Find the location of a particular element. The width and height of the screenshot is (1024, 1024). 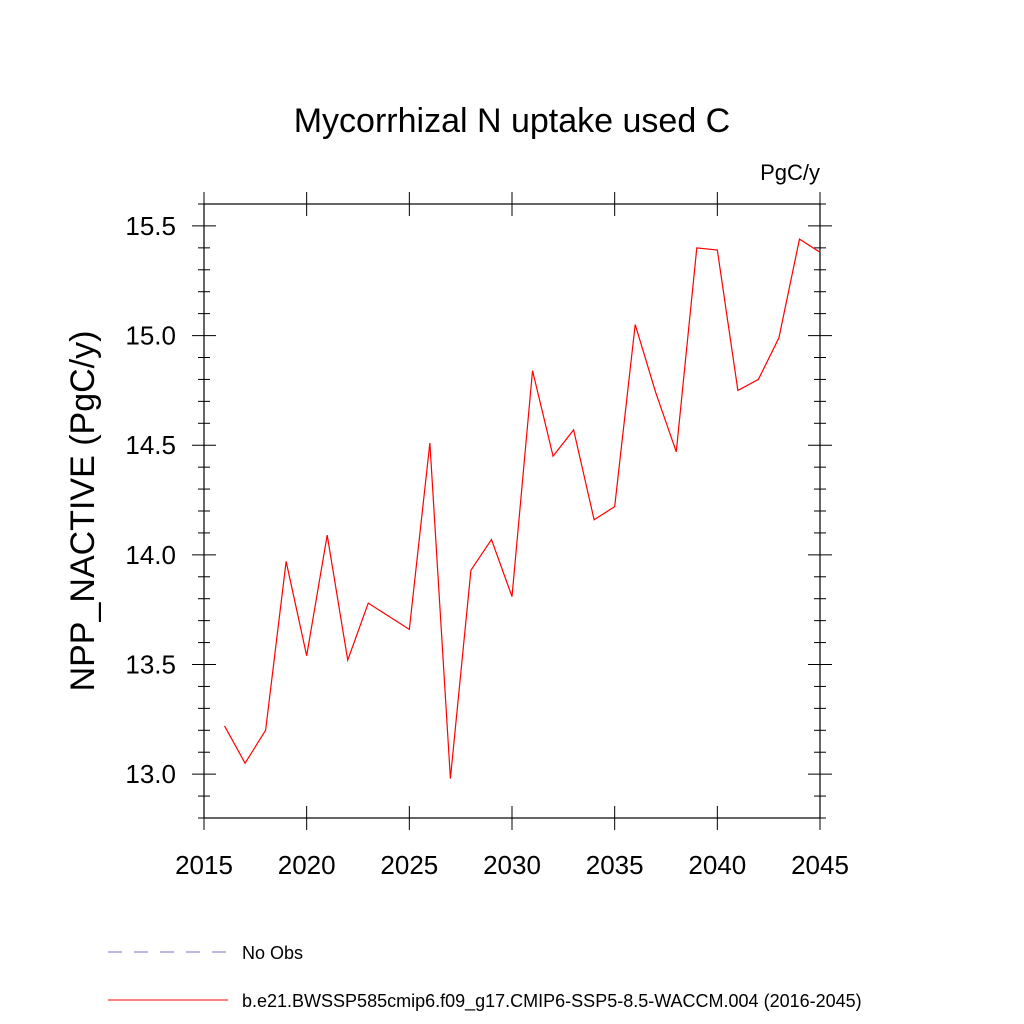

y-tick-label: 14.0 is located at coordinates (150, 555).